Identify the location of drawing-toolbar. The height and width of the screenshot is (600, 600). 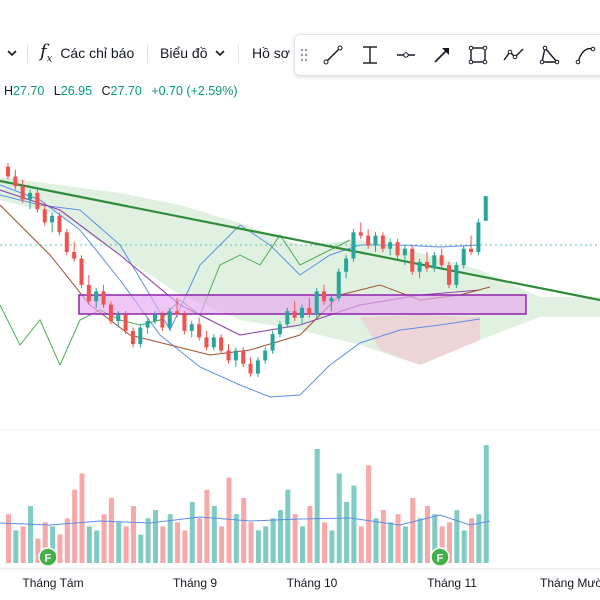
(447, 55).